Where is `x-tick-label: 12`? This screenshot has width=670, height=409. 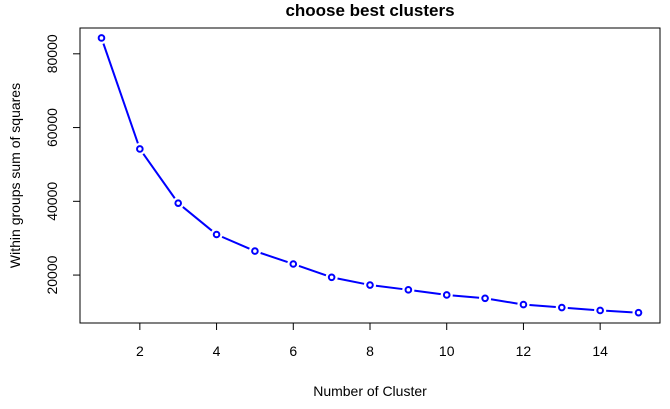 x-tick-label: 12 is located at coordinates (524, 351).